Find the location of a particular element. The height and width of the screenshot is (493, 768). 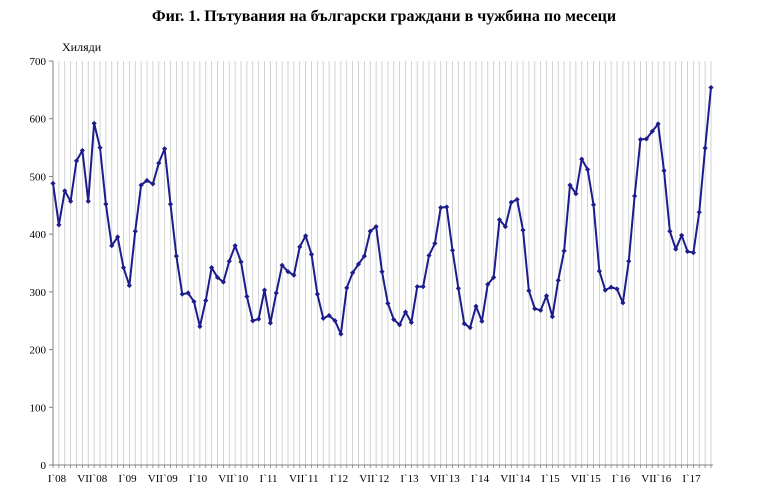

x-tick-label: I`16 is located at coordinates (621, 479).